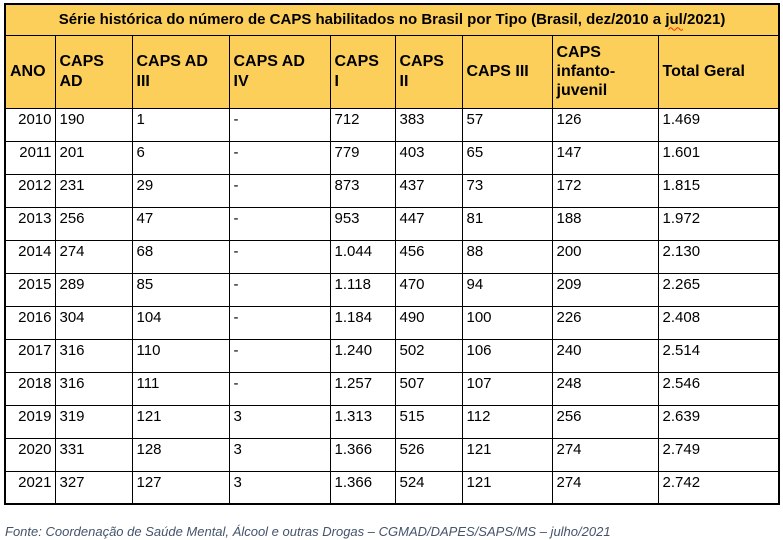  What do you see at coordinates (428, 388) in the screenshot?
I see `value-cell: 507` at bounding box center [428, 388].